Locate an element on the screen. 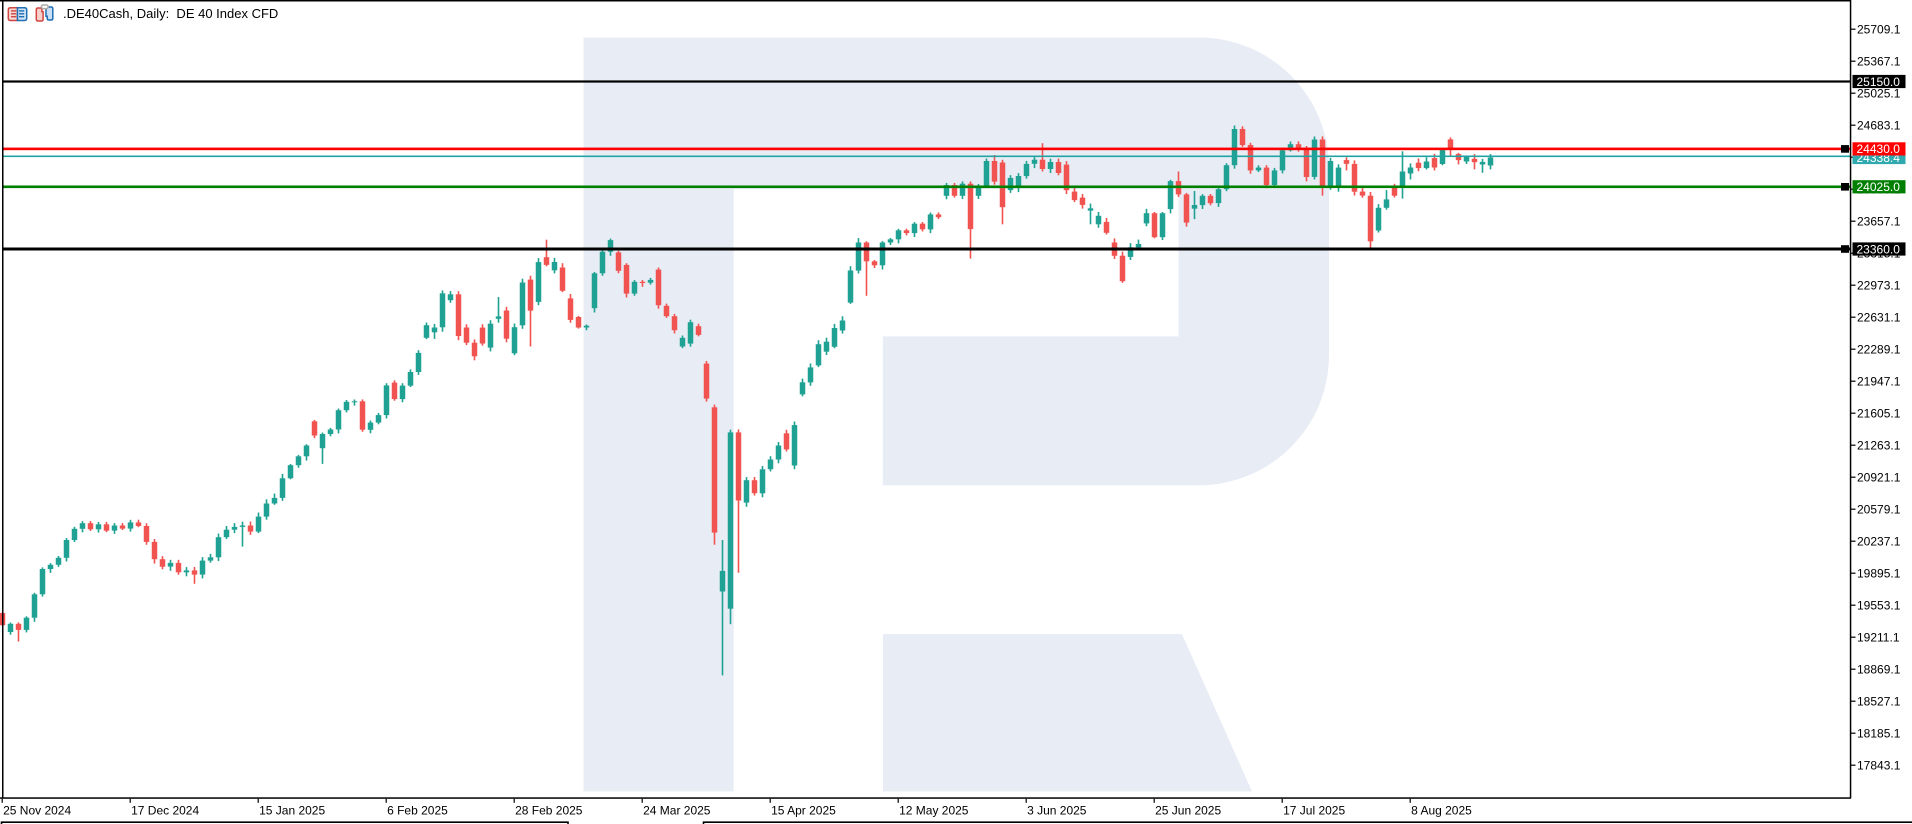 The image size is (1912, 824). svg-text: 24 Mar 2025 is located at coordinates (677, 811).